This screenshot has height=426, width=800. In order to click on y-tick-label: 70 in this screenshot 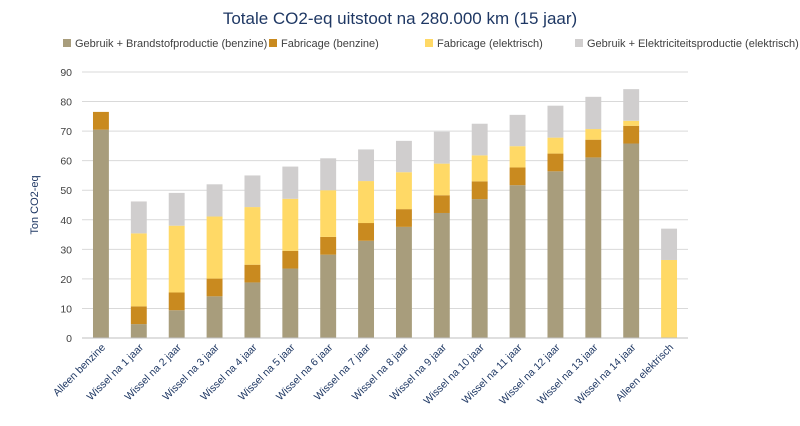, I will do `click(66, 132)`.